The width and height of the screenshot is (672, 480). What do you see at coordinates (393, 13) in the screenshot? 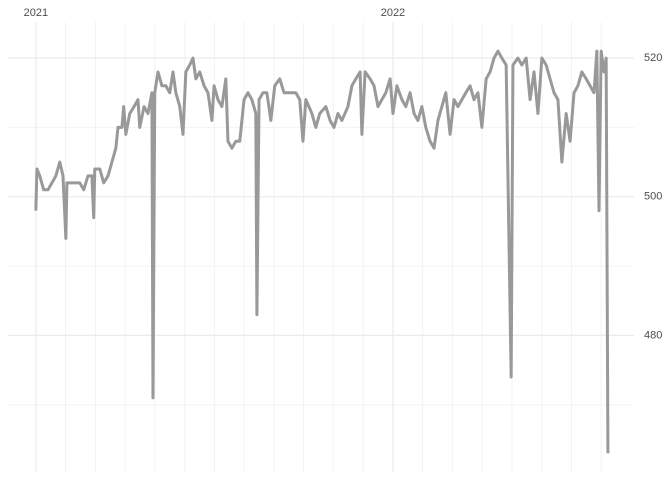
I see `x-tick-label: 2022` at bounding box center [393, 13].